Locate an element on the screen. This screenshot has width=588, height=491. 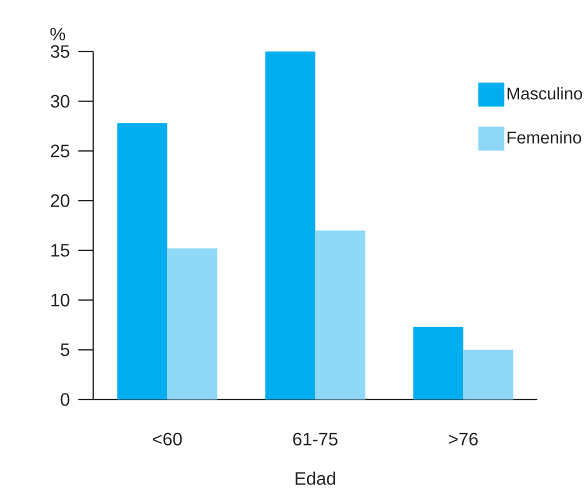
y-tick-label: 30 is located at coordinates (60, 101).